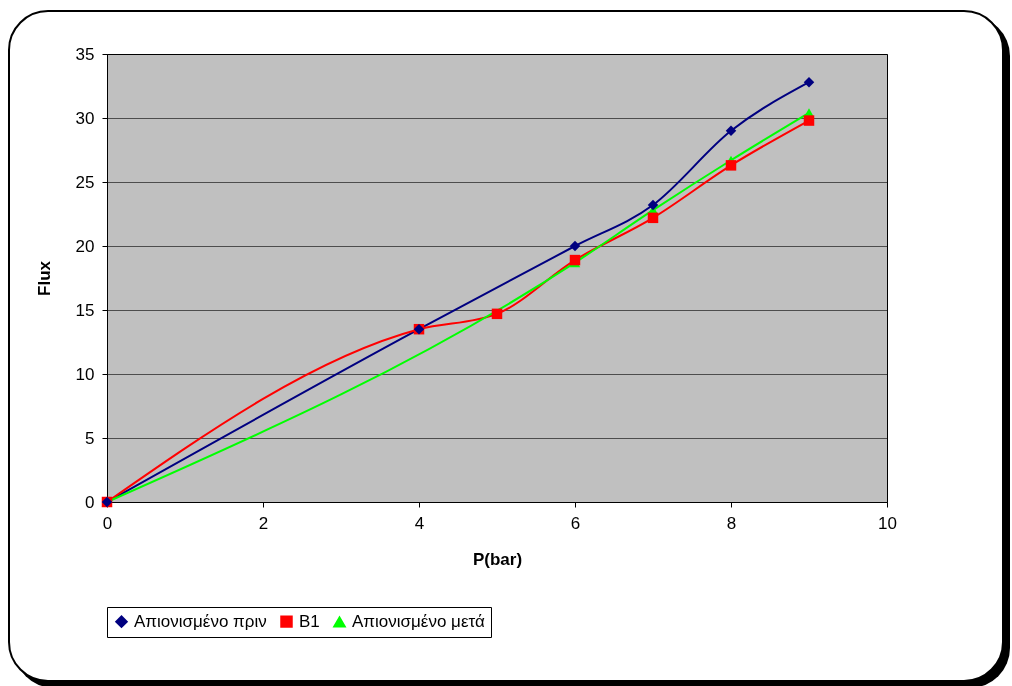 Image resolution: width=1012 pixels, height=686 pixels. Describe the element at coordinates (419, 523) in the screenshot. I see `x-tick-label: 4` at that location.